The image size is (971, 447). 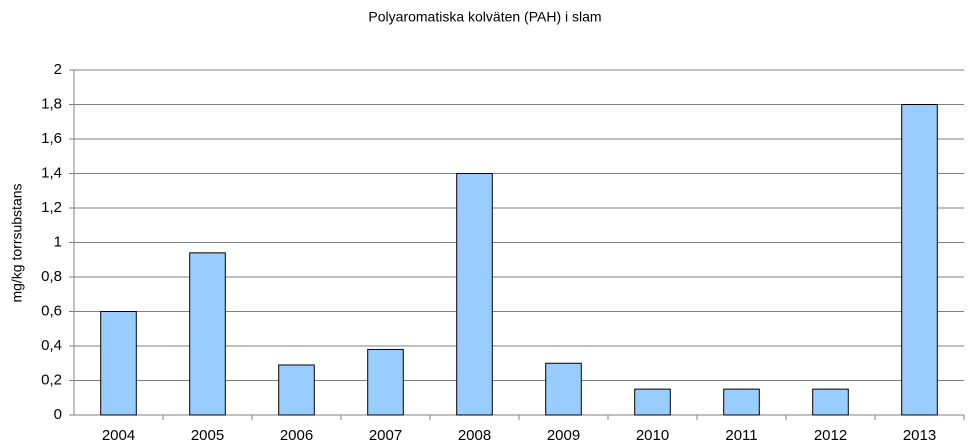 I want to click on y-tick-label: 1,4, so click(x=51, y=172).